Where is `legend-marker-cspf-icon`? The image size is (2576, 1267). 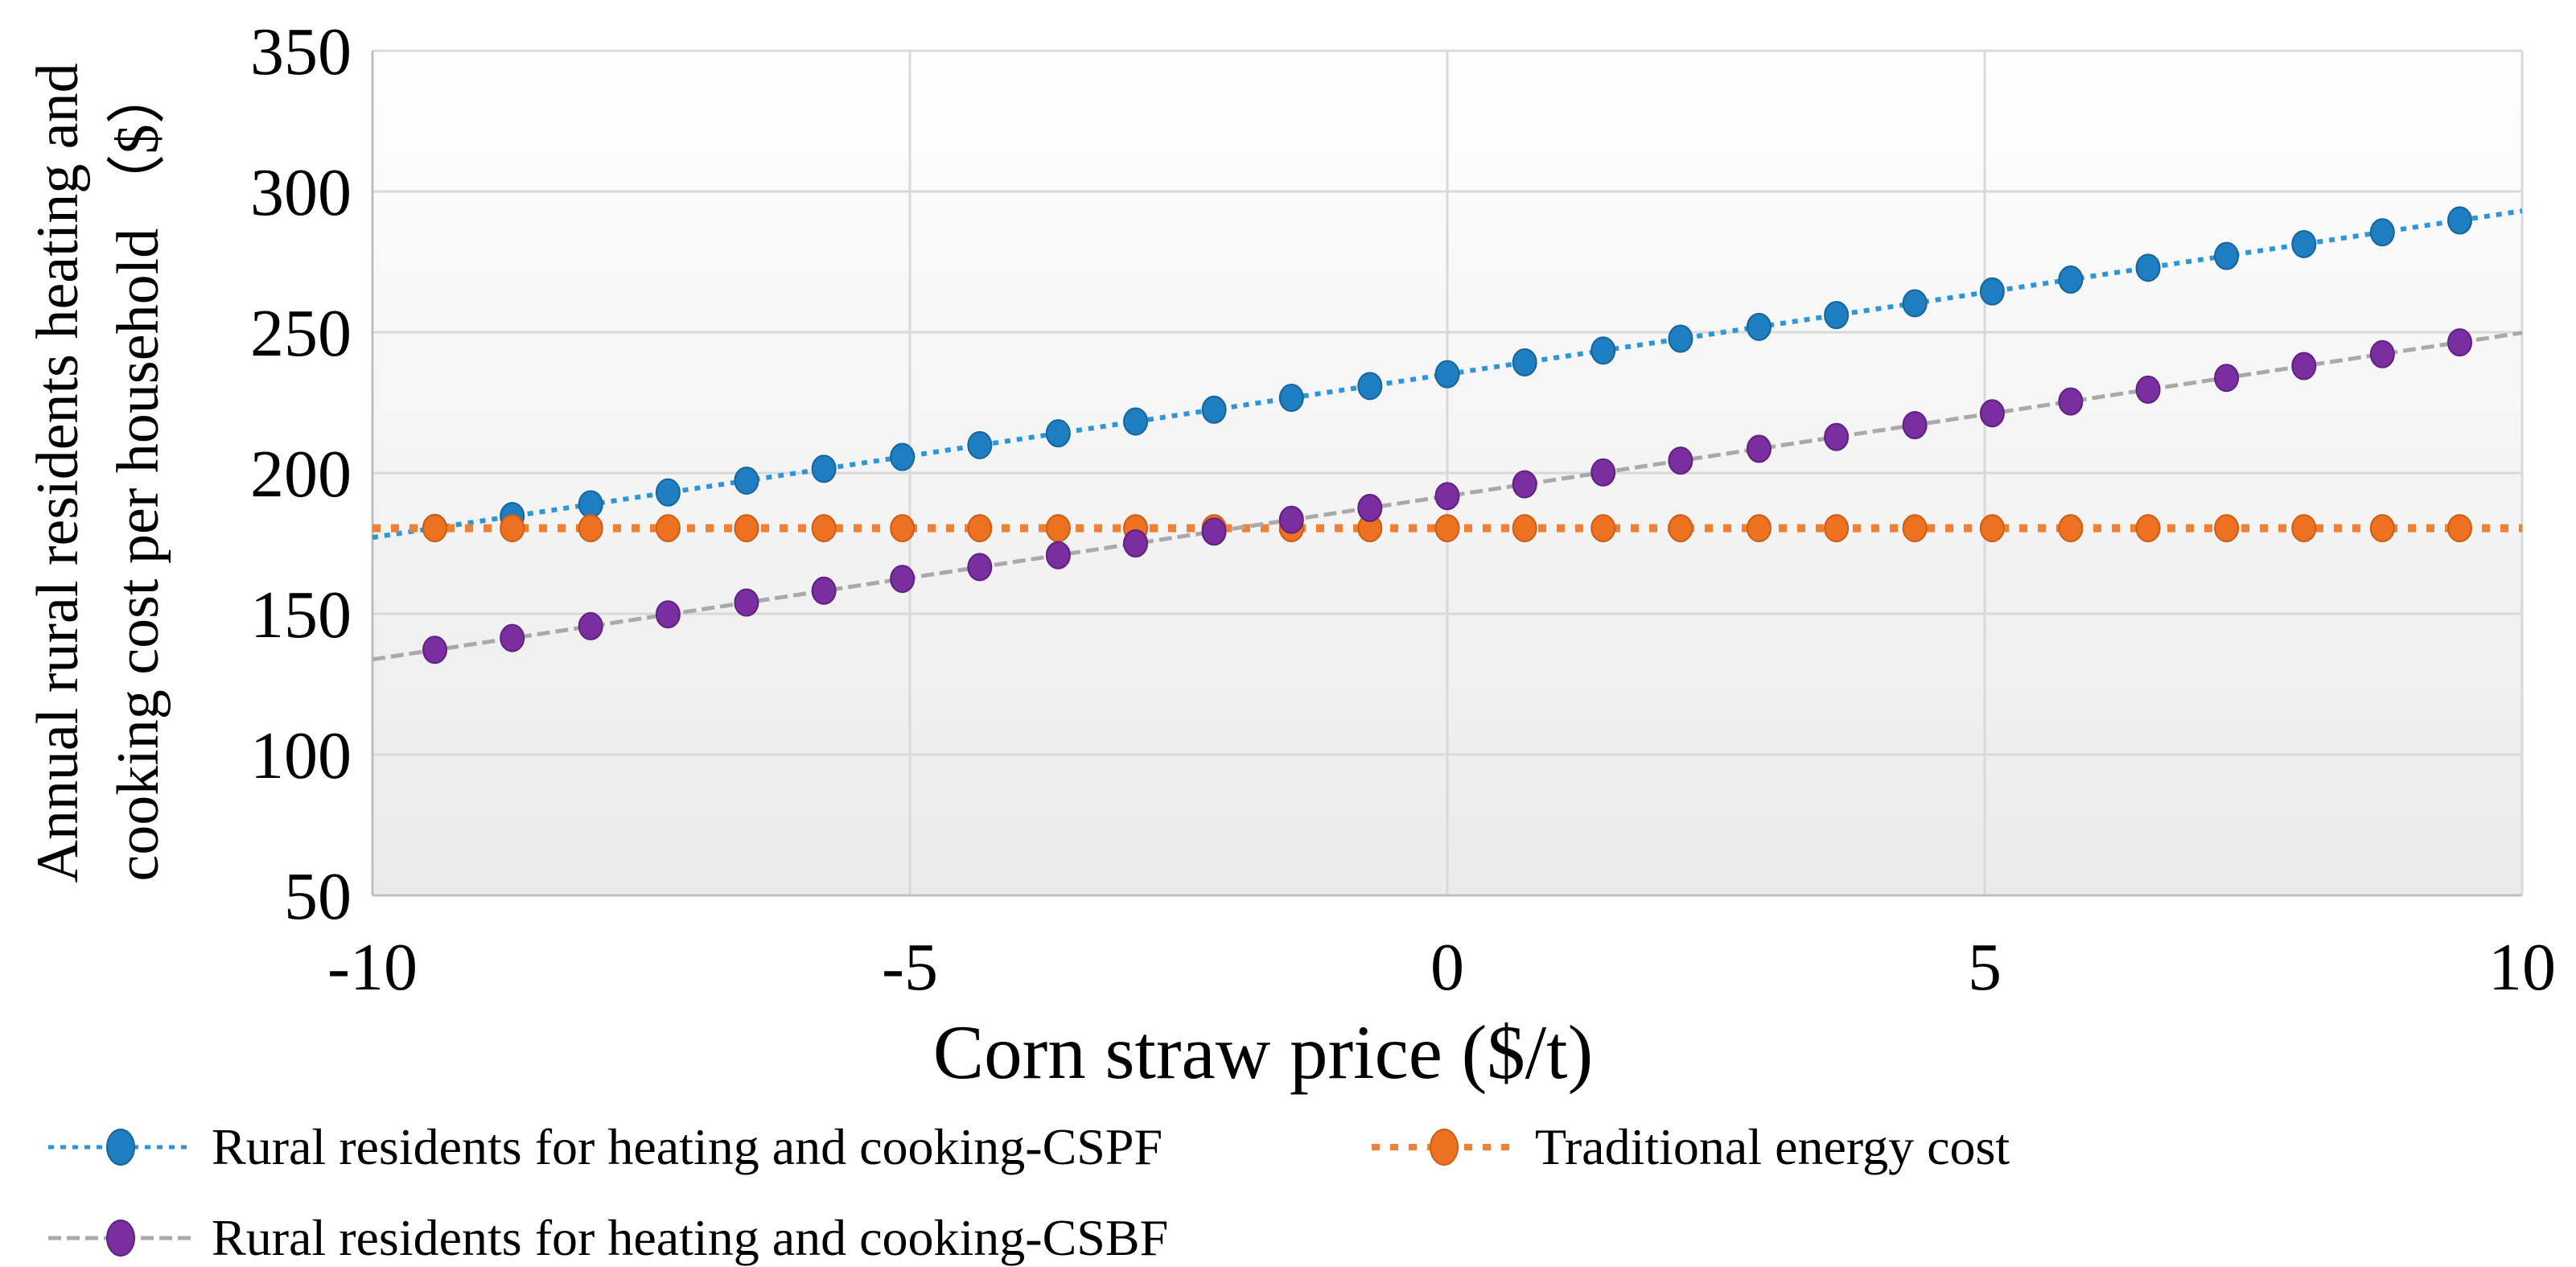 legend-marker-cspf-icon is located at coordinates (120, 1147).